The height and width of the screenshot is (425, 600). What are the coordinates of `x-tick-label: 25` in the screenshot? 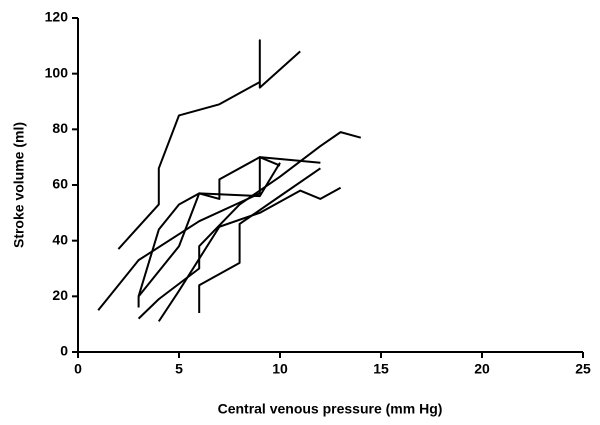 It's located at (583, 369).